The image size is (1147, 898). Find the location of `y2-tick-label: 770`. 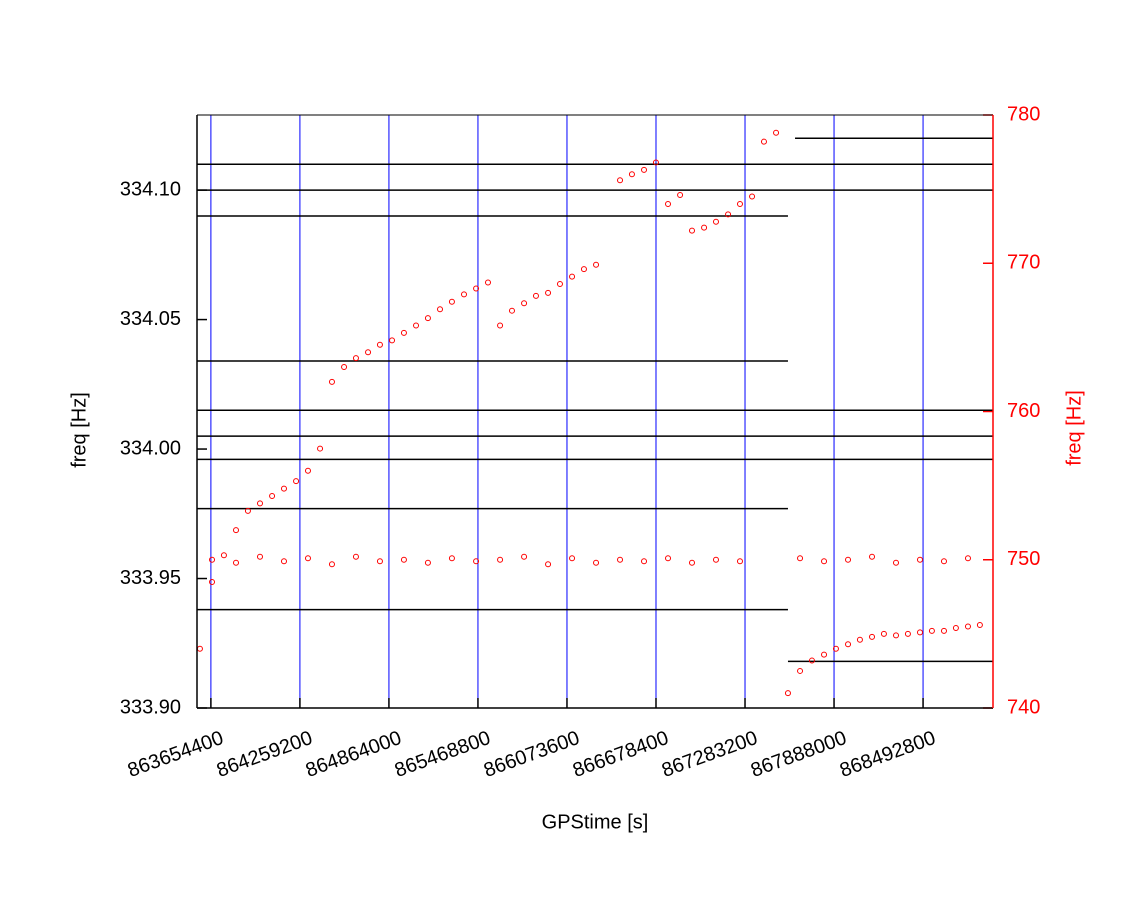

y2-tick-label: 770 is located at coordinates (1023, 263).